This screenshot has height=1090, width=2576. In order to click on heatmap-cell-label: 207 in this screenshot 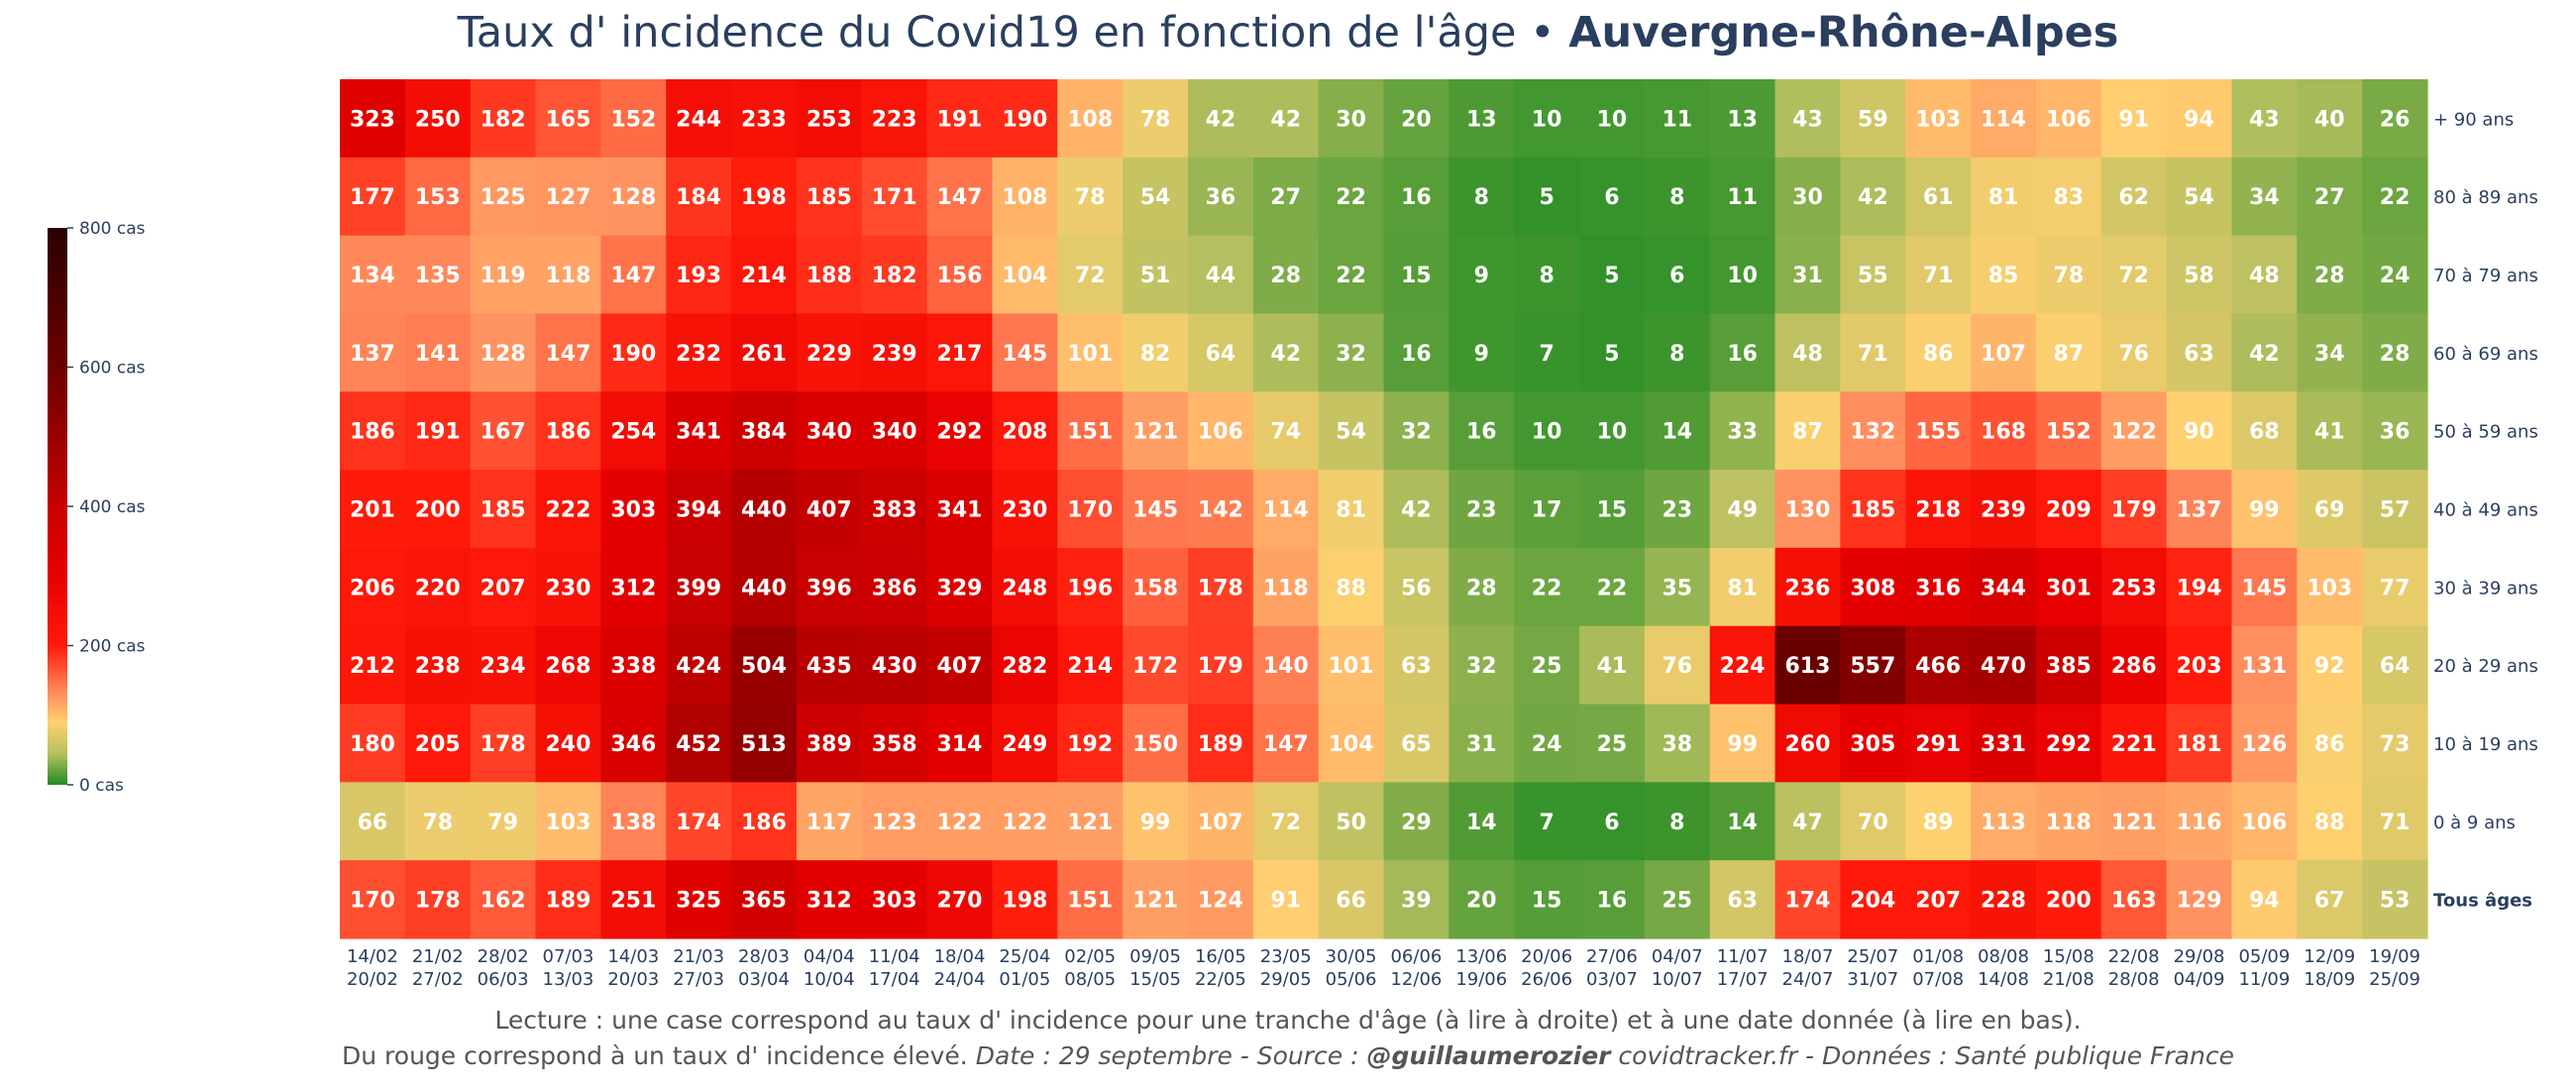, I will do `click(504, 588)`.